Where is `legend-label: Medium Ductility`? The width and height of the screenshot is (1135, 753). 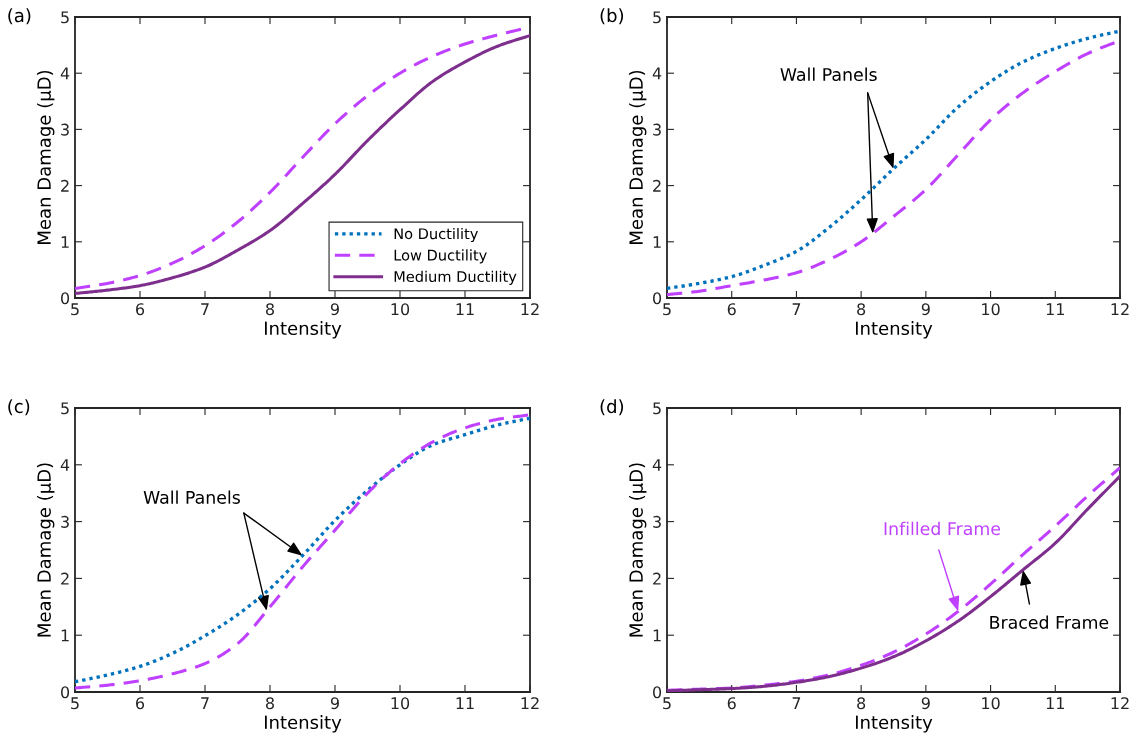
legend-label: Medium Ductility is located at coordinates (455, 277).